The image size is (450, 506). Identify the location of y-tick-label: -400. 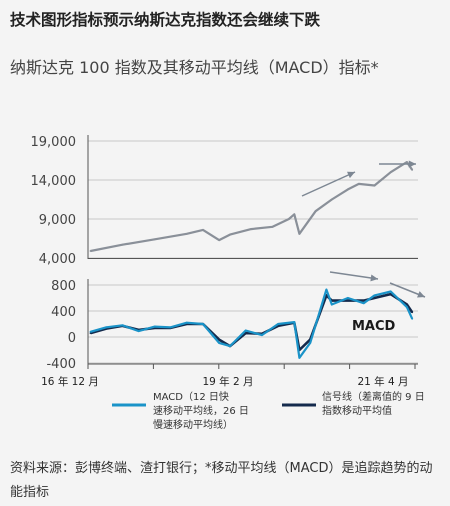
(61, 364).